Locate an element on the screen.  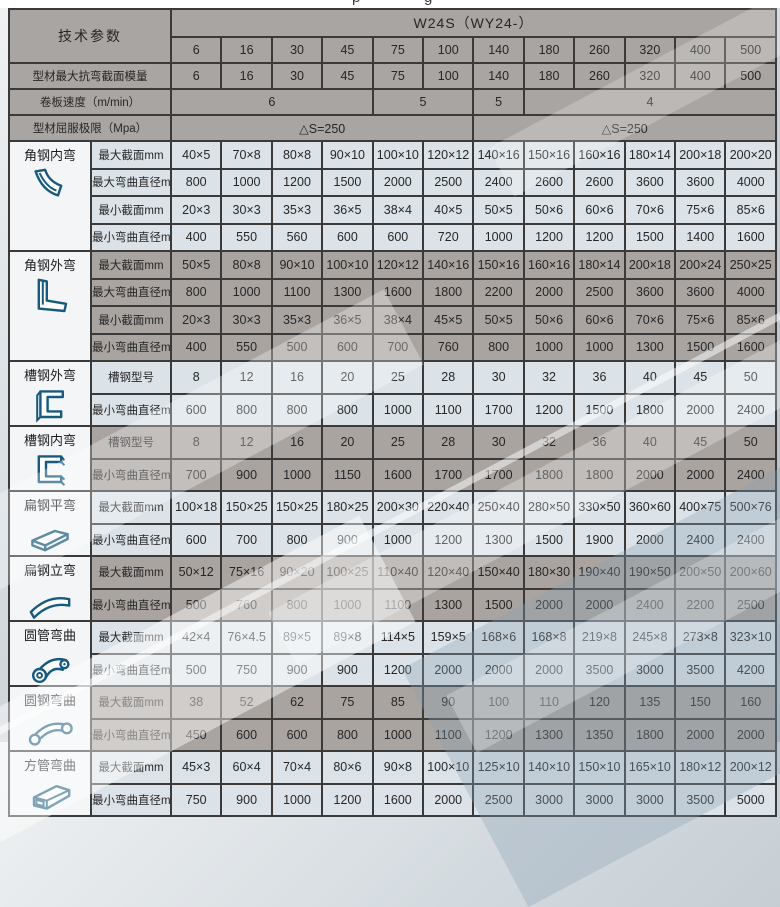
value-cell: 245×8 is located at coordinates (650, 637).